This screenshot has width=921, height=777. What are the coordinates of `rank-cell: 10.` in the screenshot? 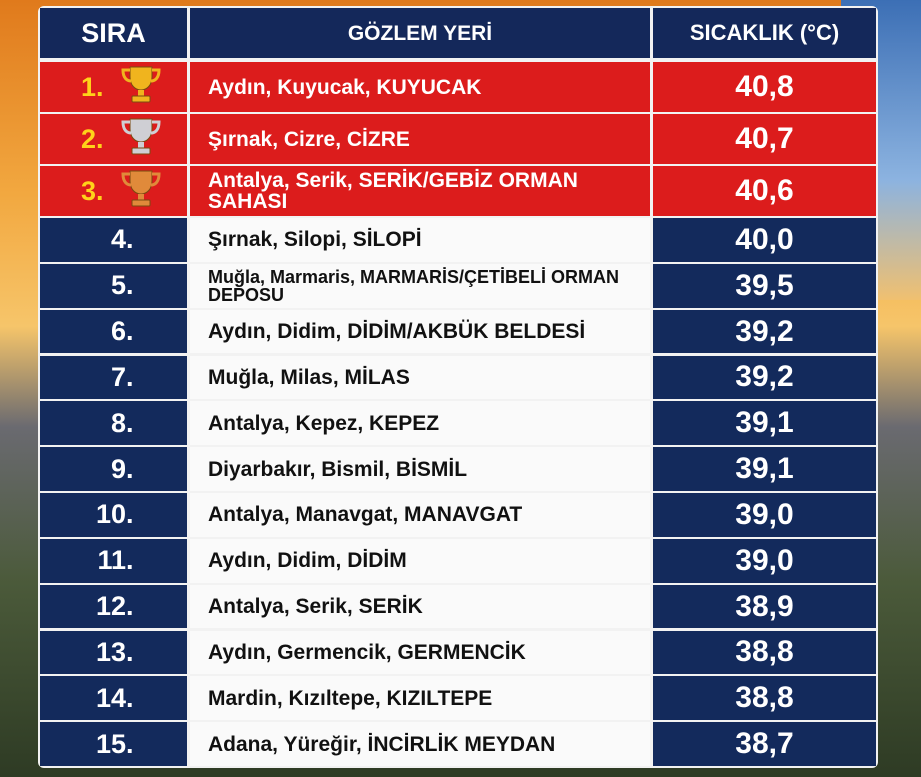 It's located at (113, 515).